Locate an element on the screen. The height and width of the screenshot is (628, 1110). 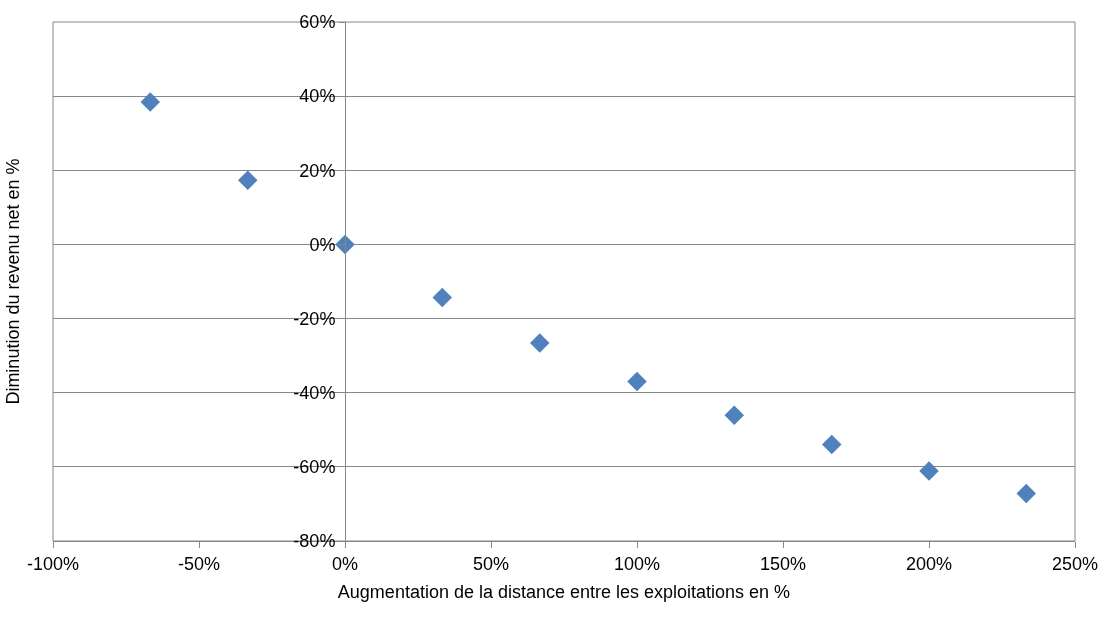
y-tick-label: 60% is located at coordinates (317, 22).